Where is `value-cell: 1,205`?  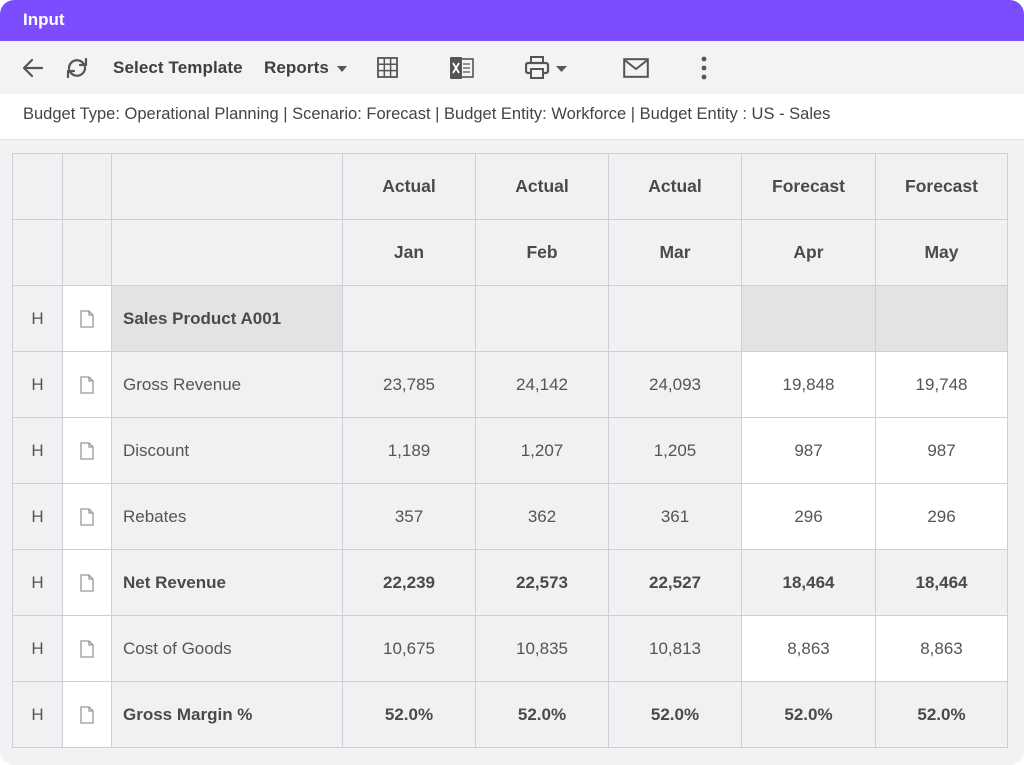
value-cell: 1,205 is located at coordinates (675, 450).